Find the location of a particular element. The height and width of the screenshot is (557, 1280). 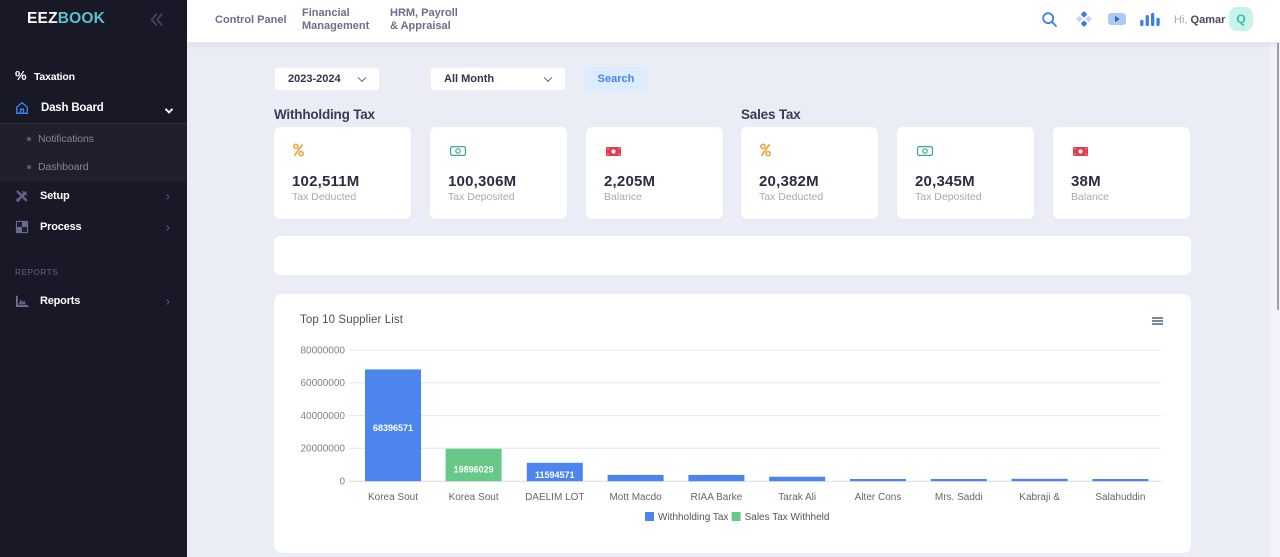

svg-text: RIAA Barke is located at coordinates (717, 497).